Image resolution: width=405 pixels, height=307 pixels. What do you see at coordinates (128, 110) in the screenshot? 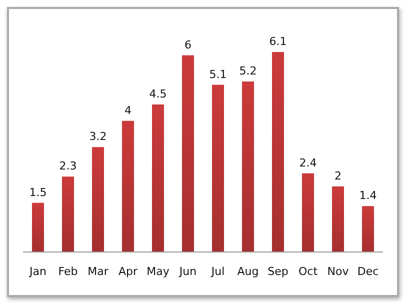
I see `data-label: 4` at bounding box center [128, 110].